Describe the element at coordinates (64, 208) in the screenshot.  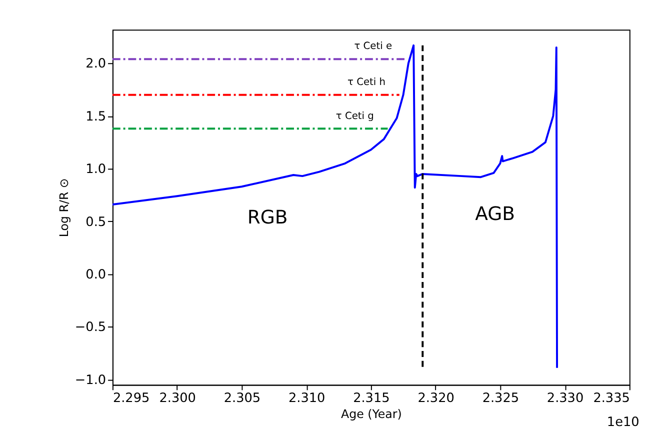
I see `y-axis-title: Log R/R ⊙` at that location.